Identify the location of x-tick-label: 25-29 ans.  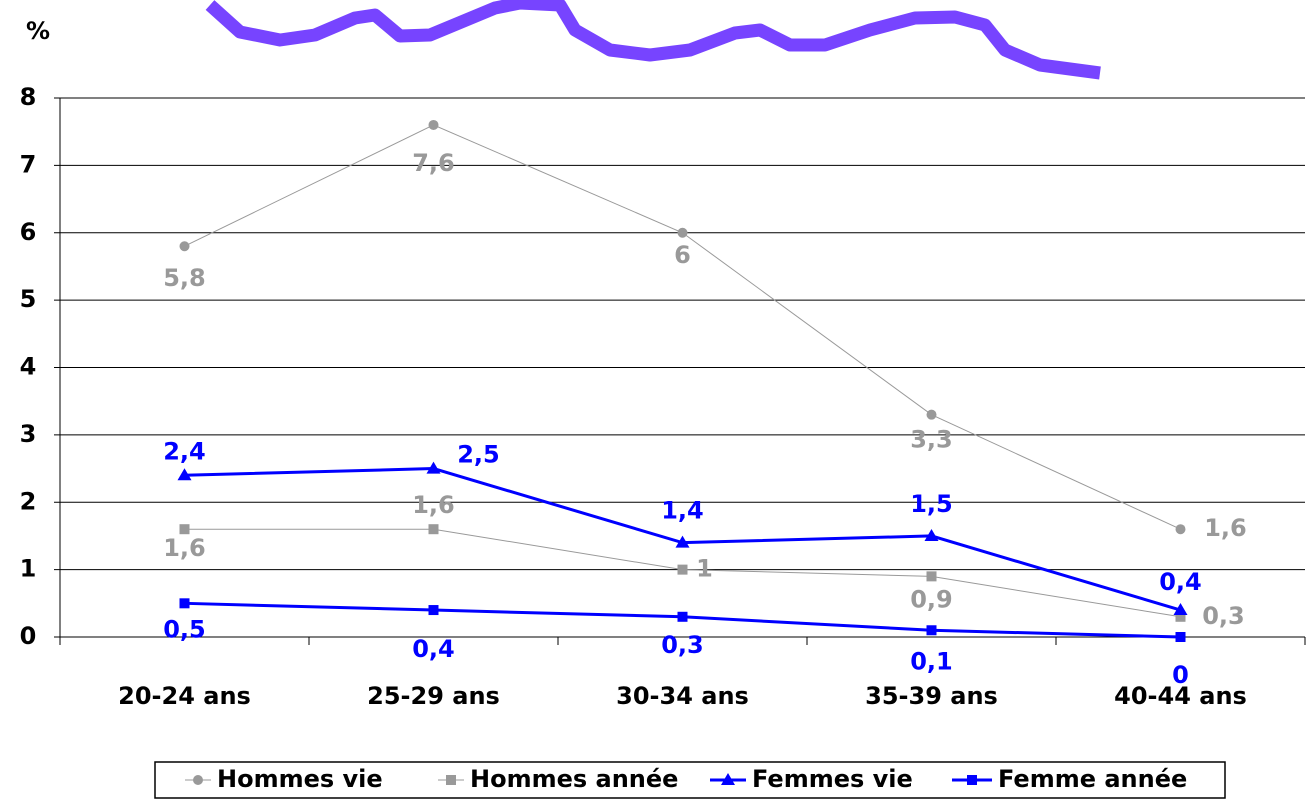
(433, 696).